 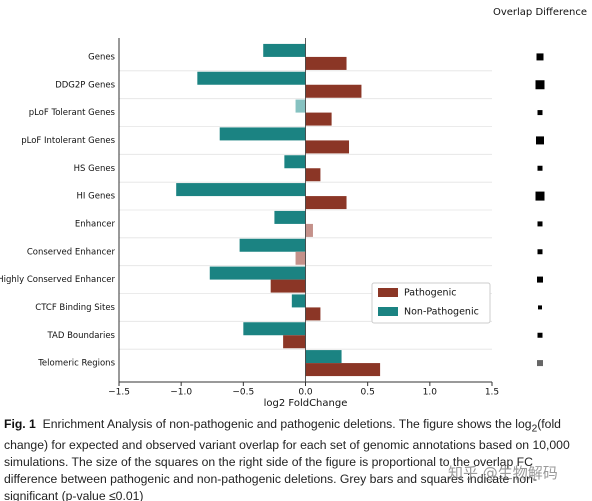 What do you see at coordinates (492, 393) in the screenshot?
I see `x-tick-label: 1.5` at bounding box center [492, 393].